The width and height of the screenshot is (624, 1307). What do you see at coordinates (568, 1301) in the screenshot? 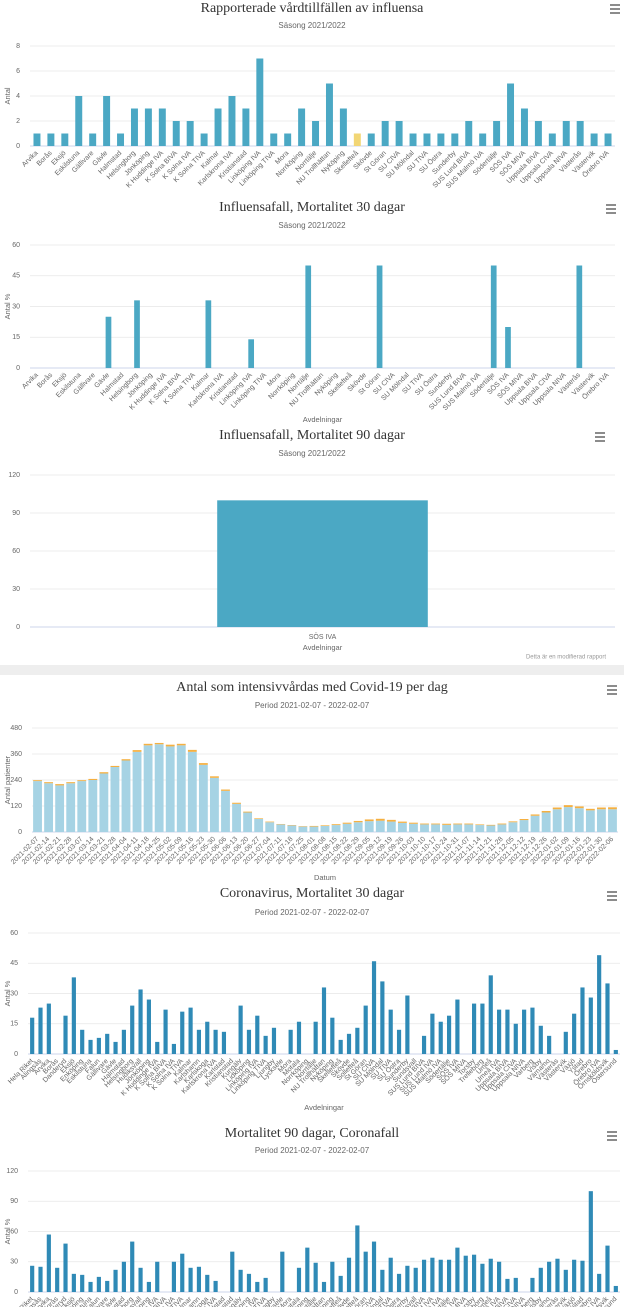
I see `x-tick-label: Växjö` at bounding box center [568, 1301].